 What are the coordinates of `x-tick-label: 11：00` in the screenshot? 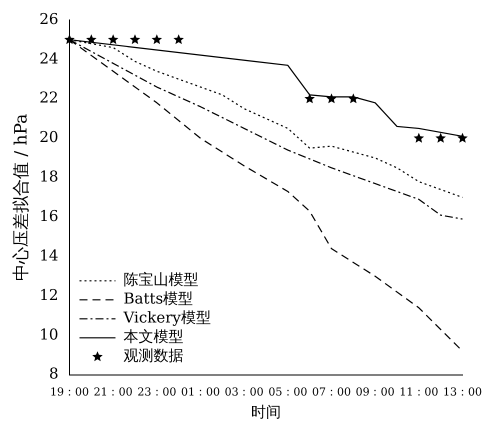 It's located at (418, 391).